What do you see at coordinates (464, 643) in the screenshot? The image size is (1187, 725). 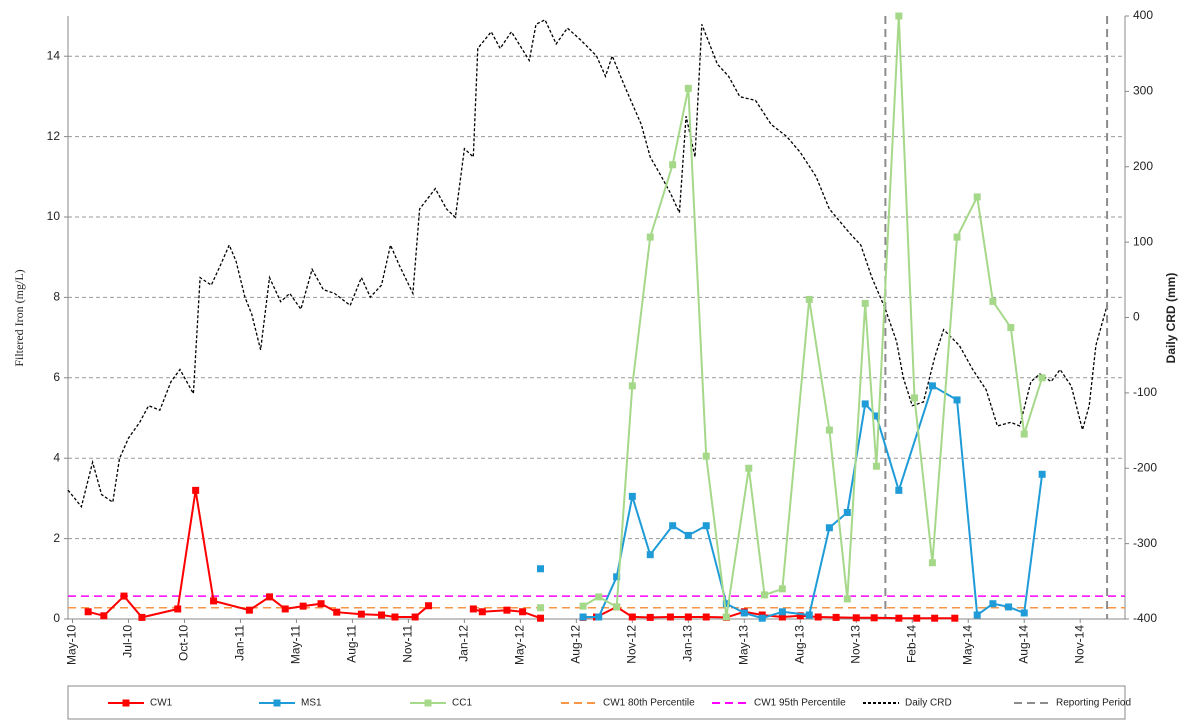 I see `x-tick-label: Jan-12` at bounding box center [464, 643].